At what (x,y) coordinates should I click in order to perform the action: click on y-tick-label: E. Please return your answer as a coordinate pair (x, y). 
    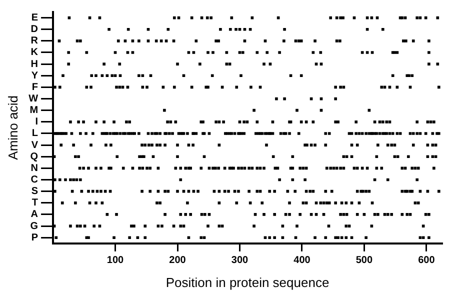
    Looking at the image, I should click on (34, 18).